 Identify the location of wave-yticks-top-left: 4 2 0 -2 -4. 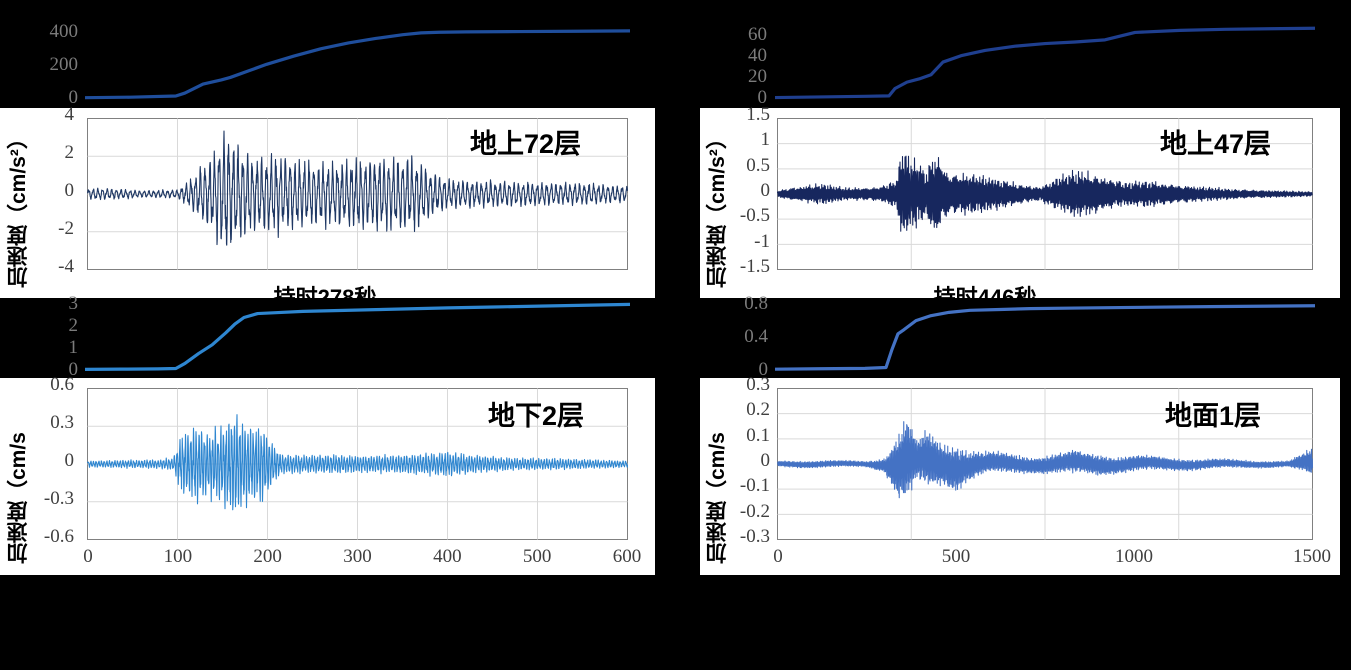
(49, 192).